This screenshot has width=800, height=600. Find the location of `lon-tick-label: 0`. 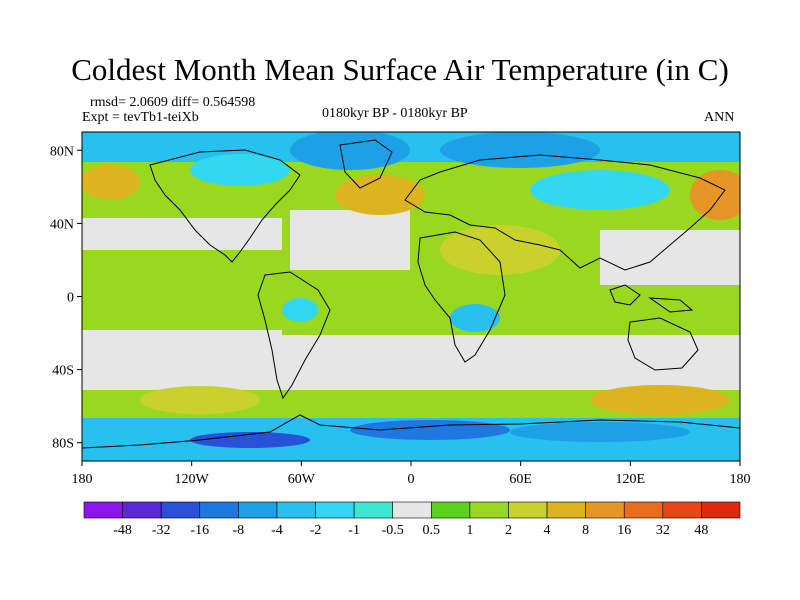

lon-tick-label: 0 is located at coordinates (411, 479).